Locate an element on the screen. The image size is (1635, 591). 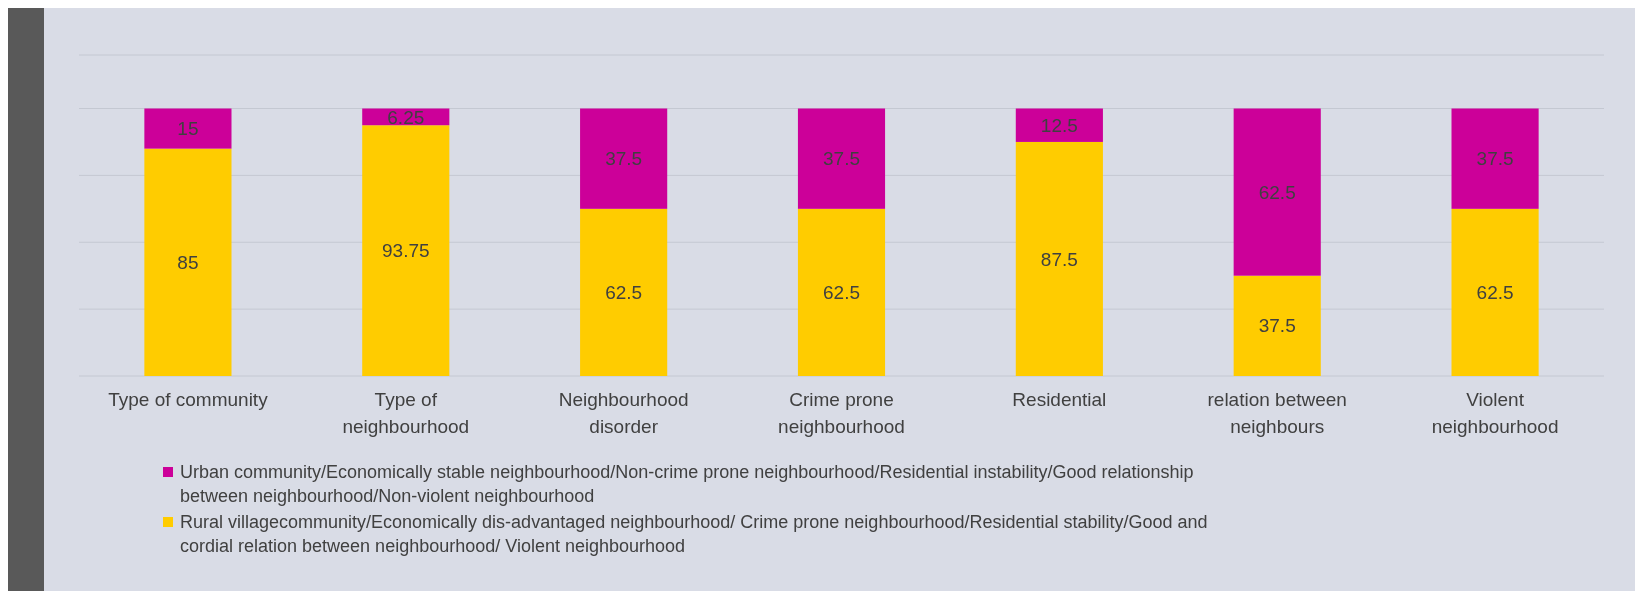
x-tick-label: Violent neighbourhood is located at coordinates (1495, 413).